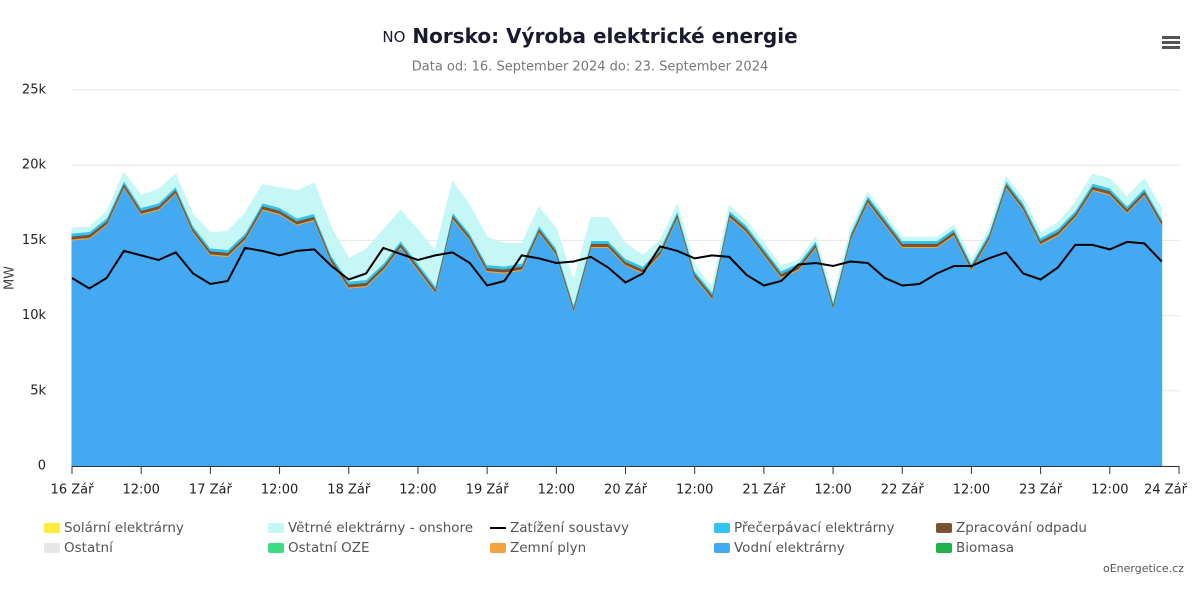 This screenshot has width=1200, height=596. What do you see at coordinates (604, 36) in the screenshot?
I see `title-text: Norsko: Výroba elektrické energie` at bounding box center [604, 36].